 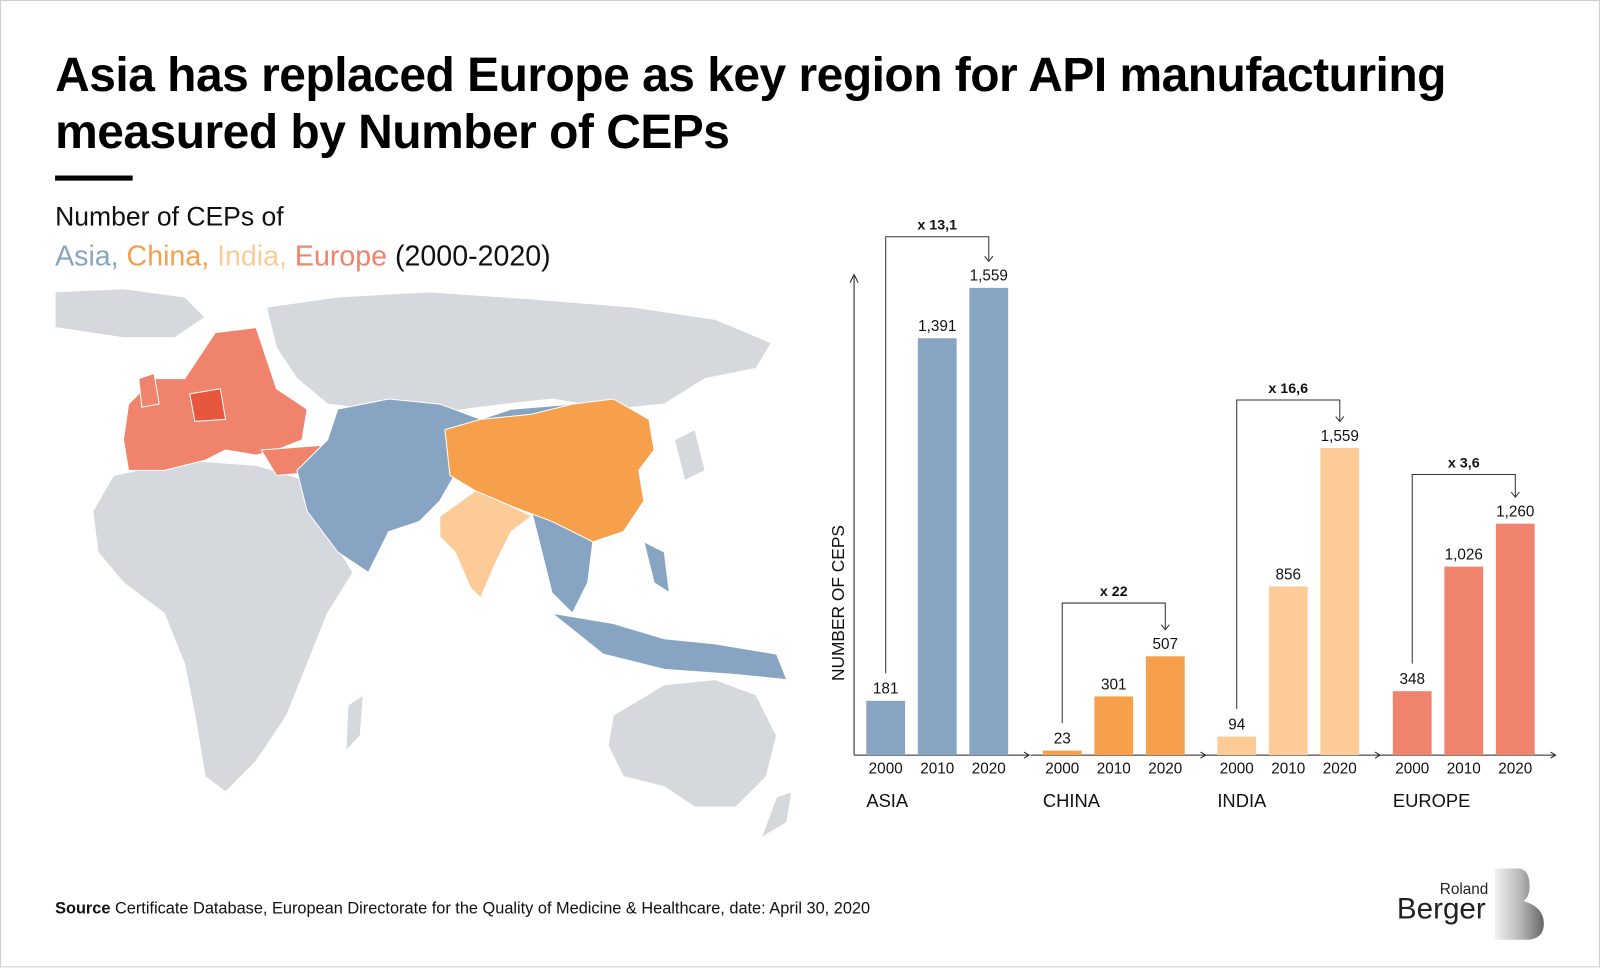 I want to click on map-indonesia, so click(x=669, y=646).